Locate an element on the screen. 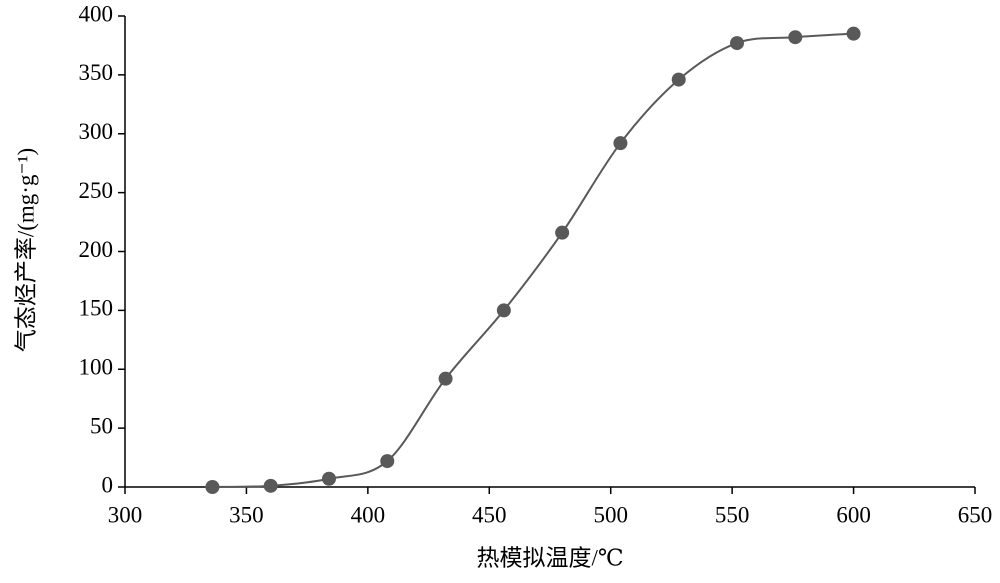 Image resolution: width=1000 pixels, height=583 pixels. x-tick-label: 650 is located at coordinates (975, 514).